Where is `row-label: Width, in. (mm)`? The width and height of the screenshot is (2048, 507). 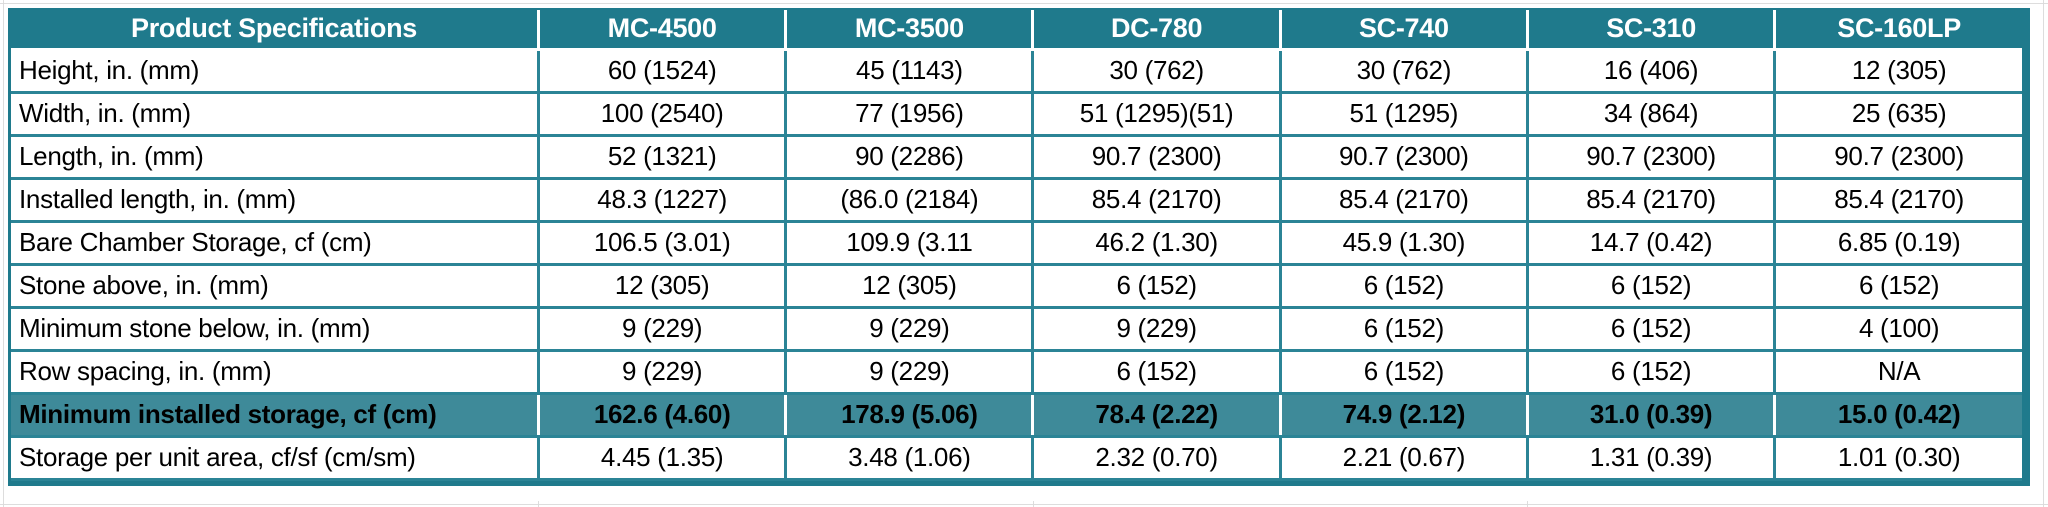 row-label: Width, in. (mm) is located at coordinates (276, 113).